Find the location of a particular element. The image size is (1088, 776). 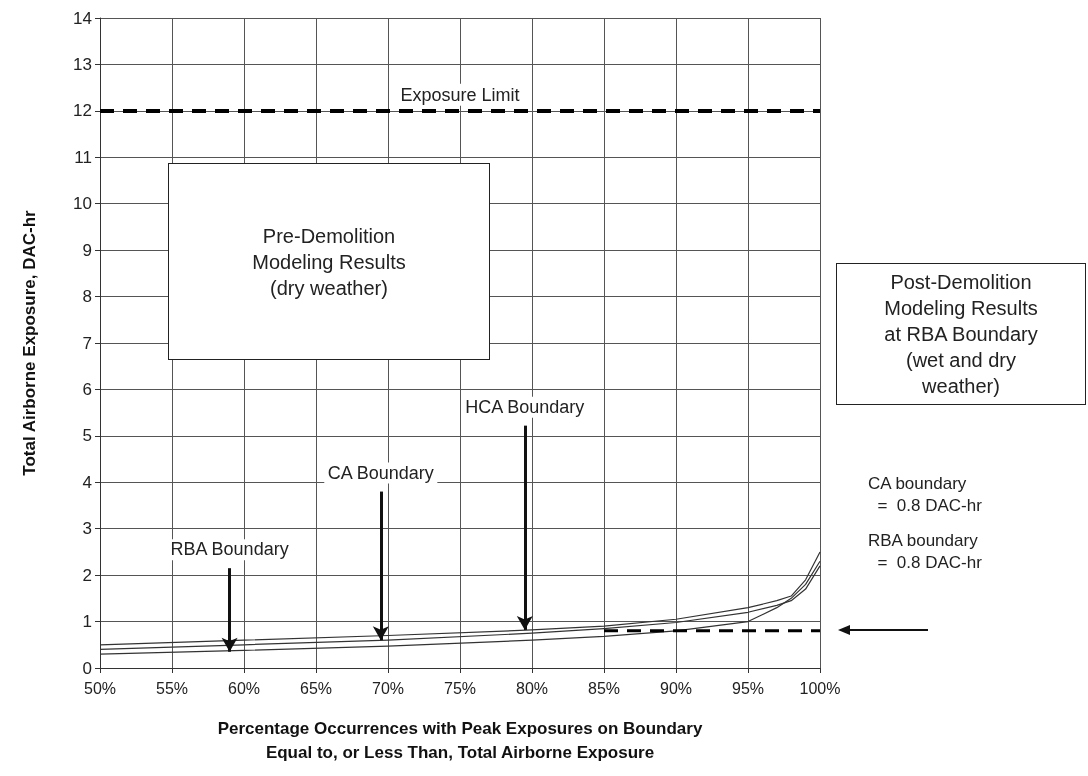

y-tick-label: 3 is located at coordinates (87, 529).